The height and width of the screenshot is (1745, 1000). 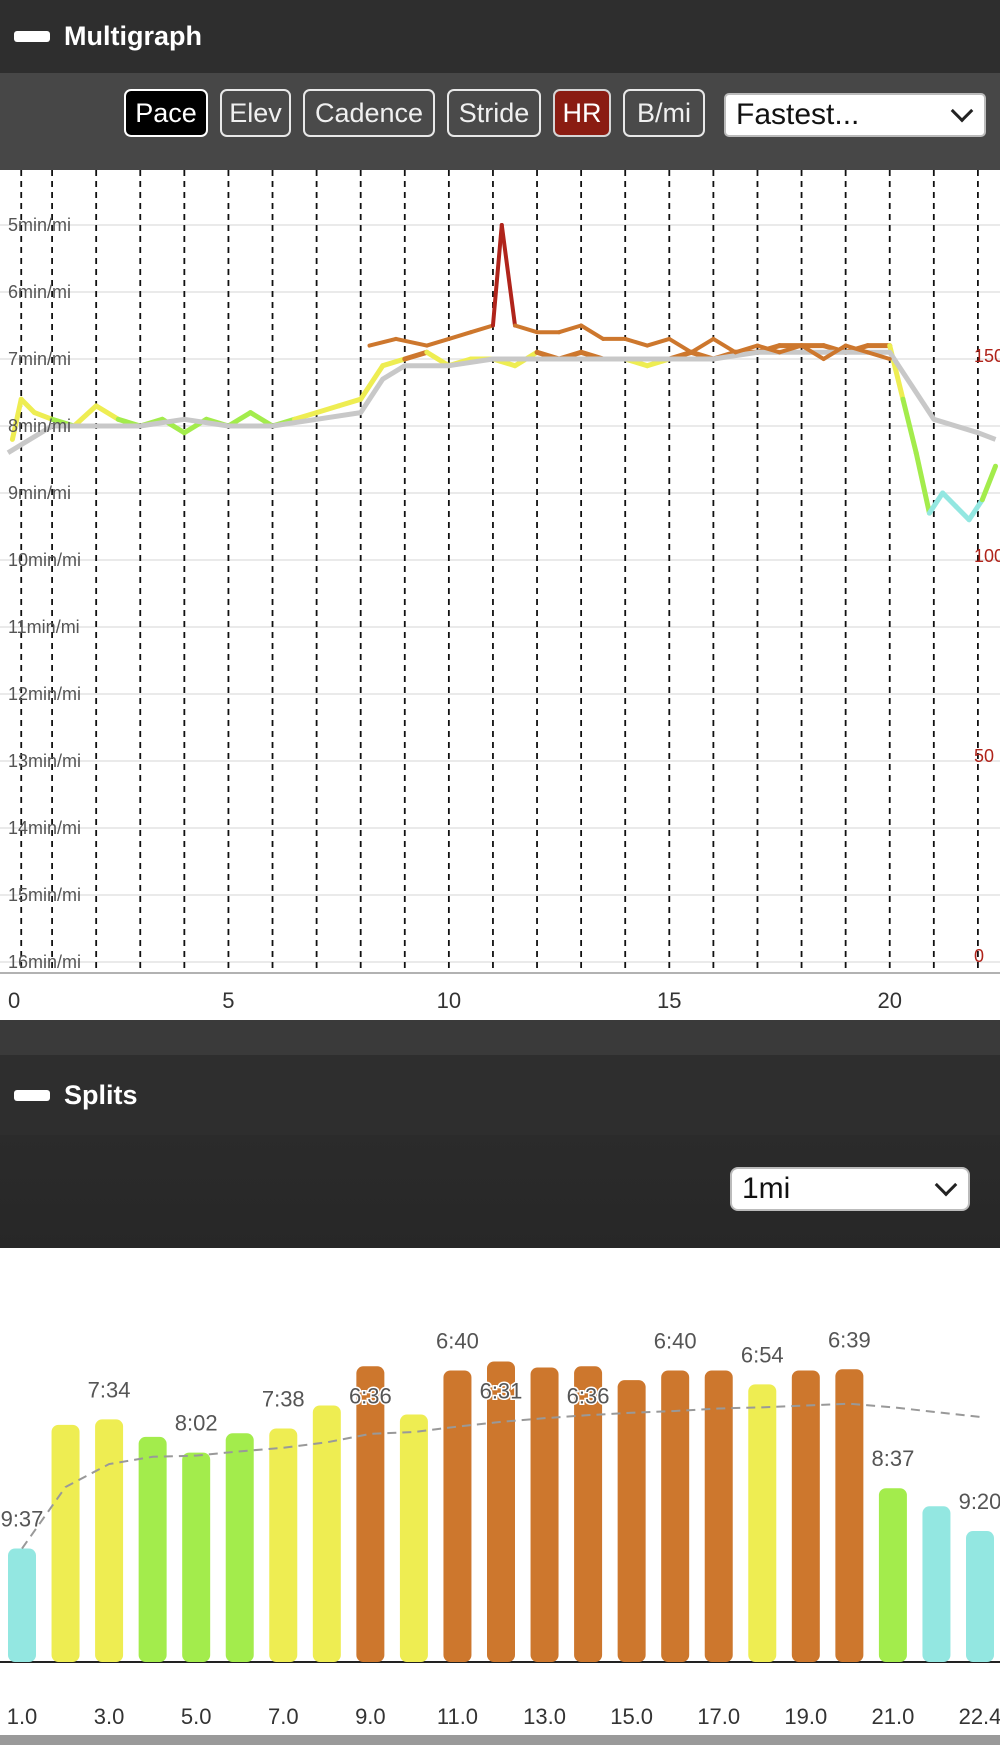 What do you see at coordinates (979, 1716) in the screenshot?
I see `split-x-tick-label: 22.4` at bounding box center [979, 1716].